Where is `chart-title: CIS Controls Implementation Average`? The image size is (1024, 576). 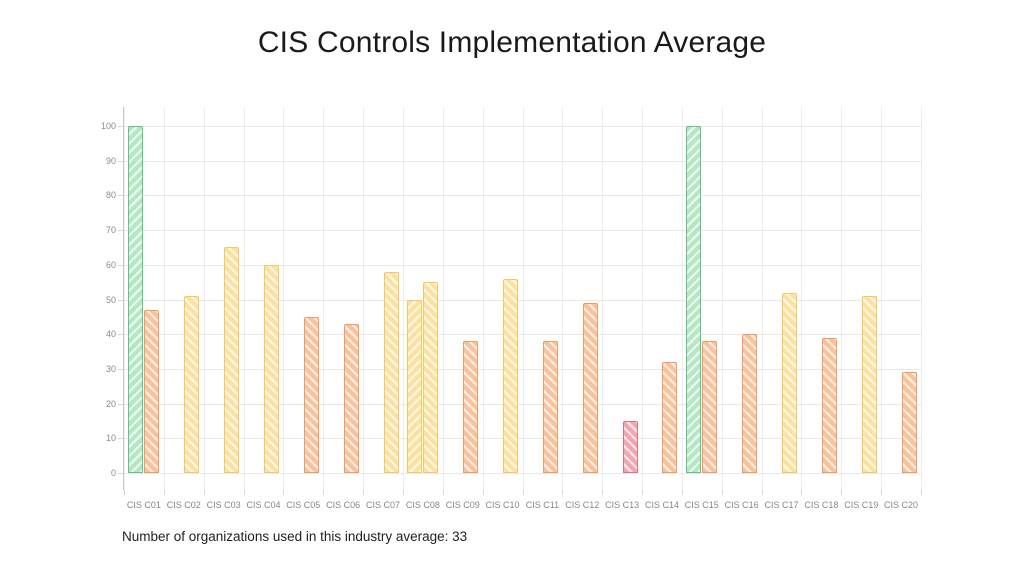
chart-title: CIS Controls Implementation Average is located at coordinates (512, 42).